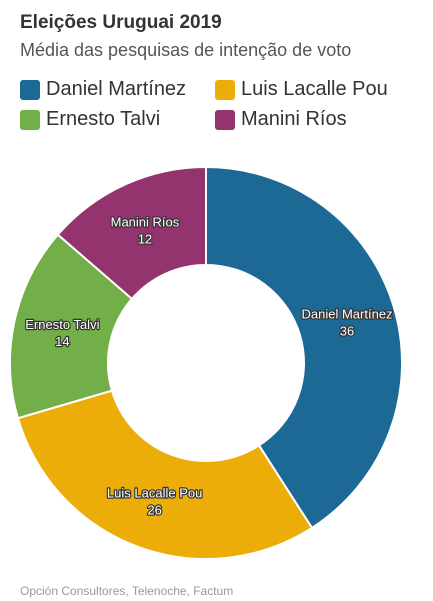 This screenshot has width=433, height=601. I want to click on slice-manini-rios, so click(131, 233).